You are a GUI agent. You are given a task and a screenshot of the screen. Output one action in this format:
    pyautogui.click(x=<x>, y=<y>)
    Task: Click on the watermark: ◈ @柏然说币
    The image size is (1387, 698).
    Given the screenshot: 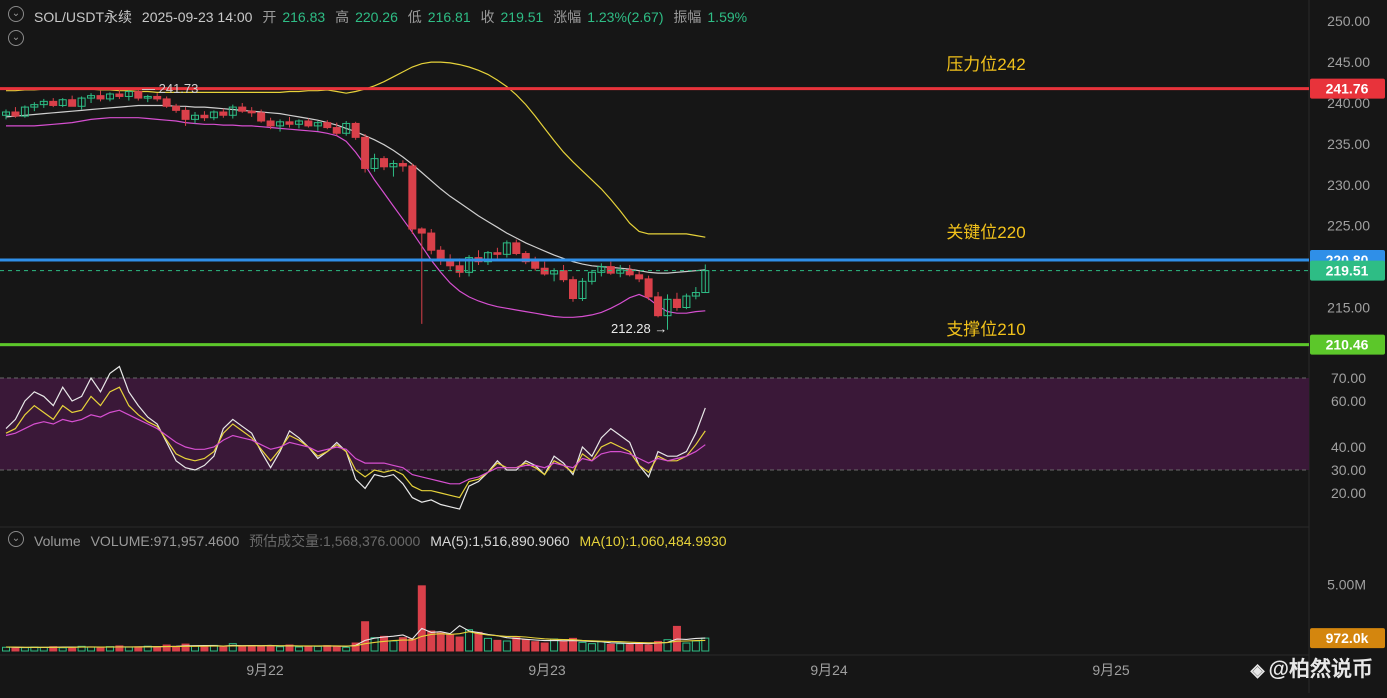 What is the action you would take?
    pyautogui.click(x=1312, y=668)
    